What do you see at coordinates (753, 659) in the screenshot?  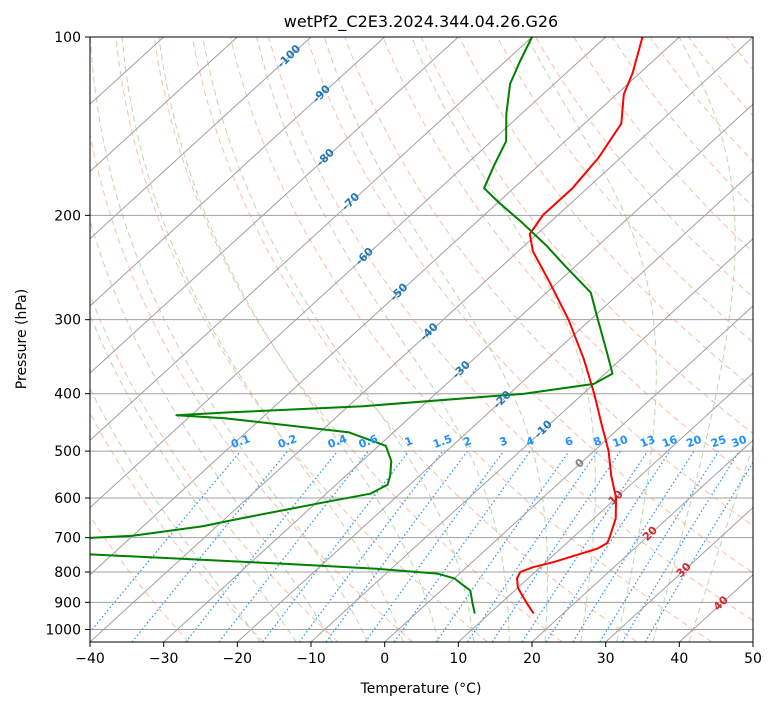 I see `x-tick-label: 50` at bounding box center [753, 659].